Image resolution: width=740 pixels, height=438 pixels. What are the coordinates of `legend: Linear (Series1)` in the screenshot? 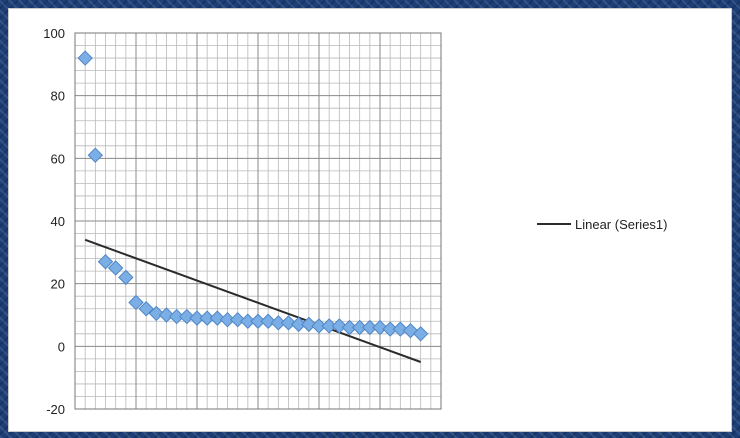 It's located at (602, 224).